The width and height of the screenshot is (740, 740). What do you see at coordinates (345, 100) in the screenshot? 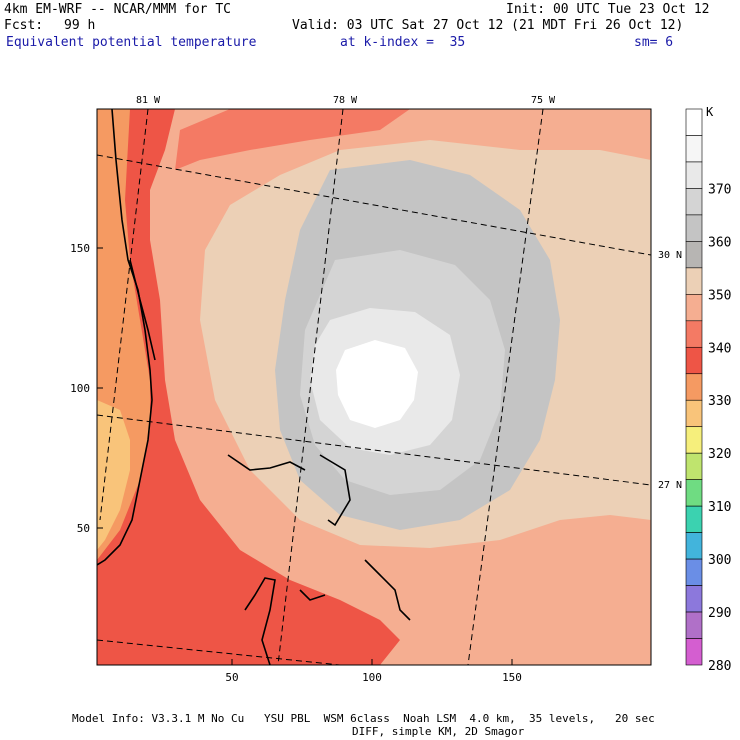
I see `lon-label: 78 W` at bounding box center [345, 100].